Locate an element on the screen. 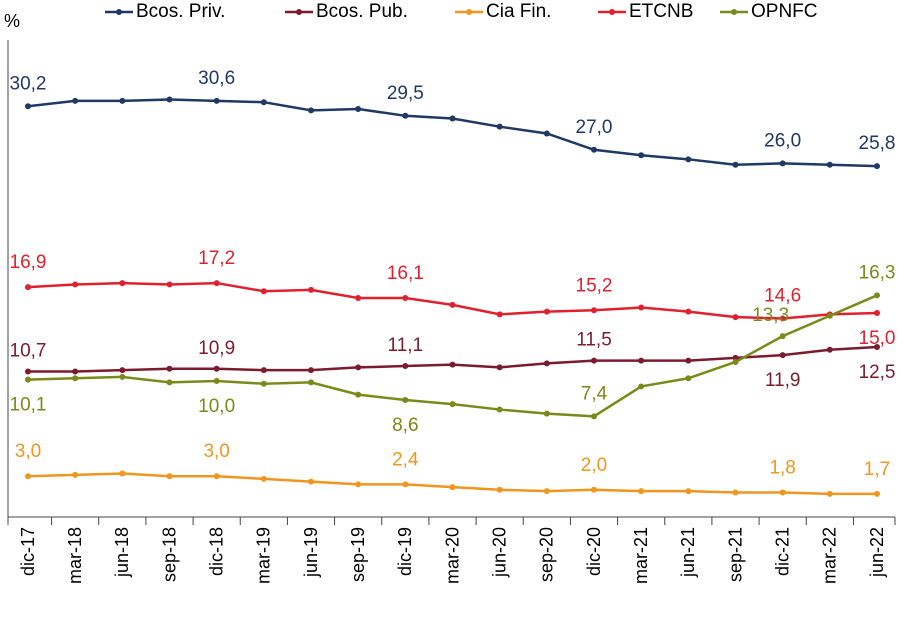 The image size is (903, 625). x-tick-label: jun-19 is located at coordinates (311, 552).